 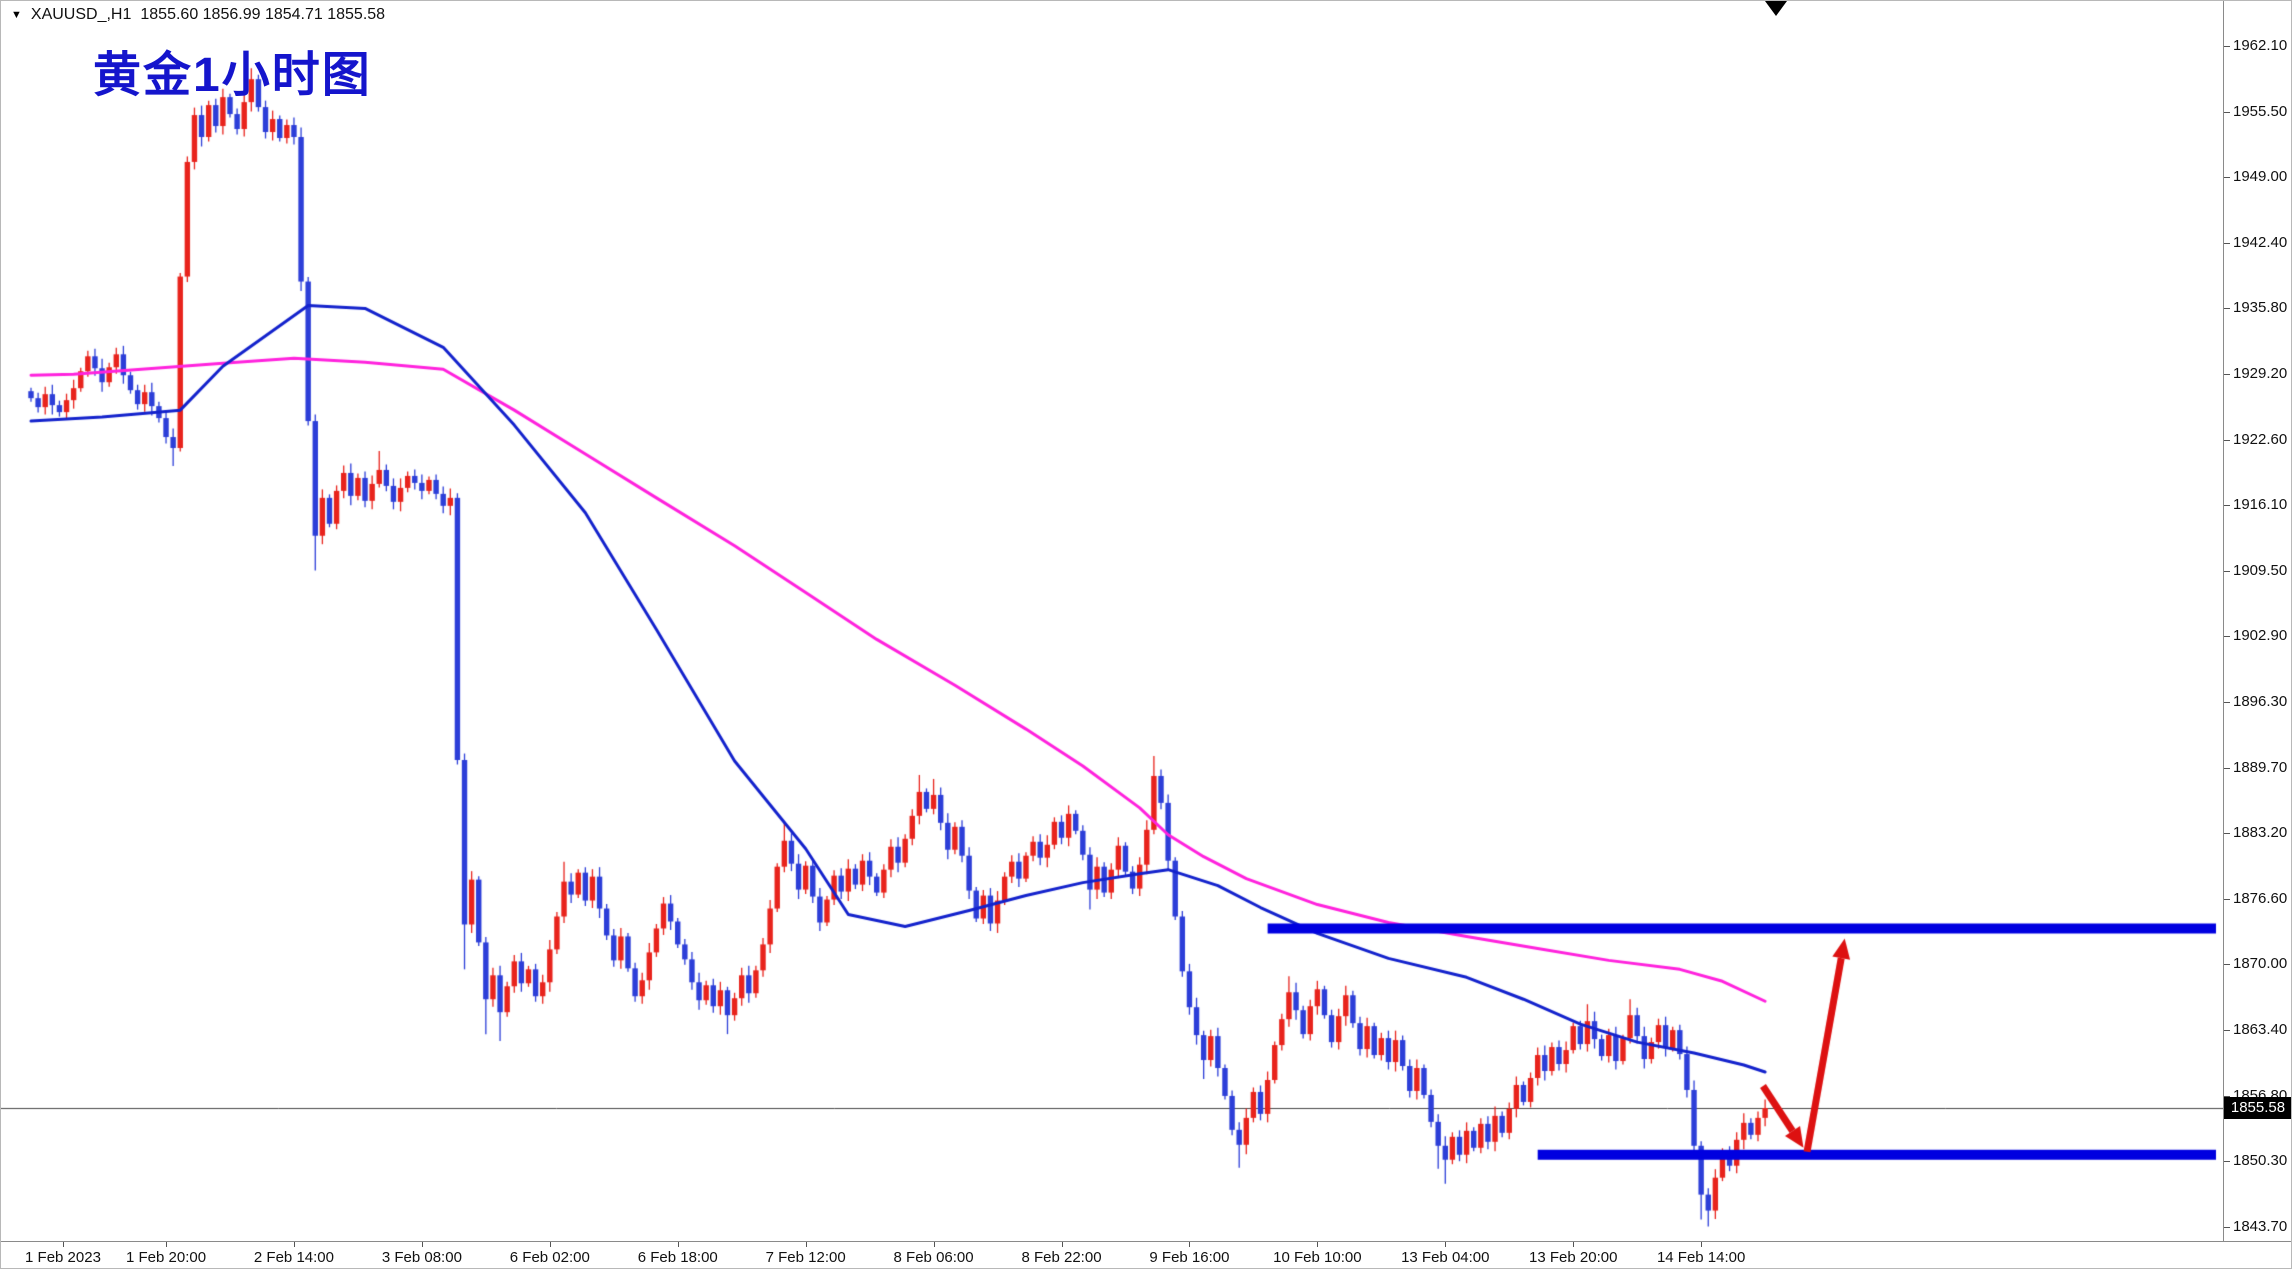 What do you see at coordinates (2260, 1160) in the screenshot?
I see `price-axis-label: 1850.30` at bounding box center [2260, 1160].